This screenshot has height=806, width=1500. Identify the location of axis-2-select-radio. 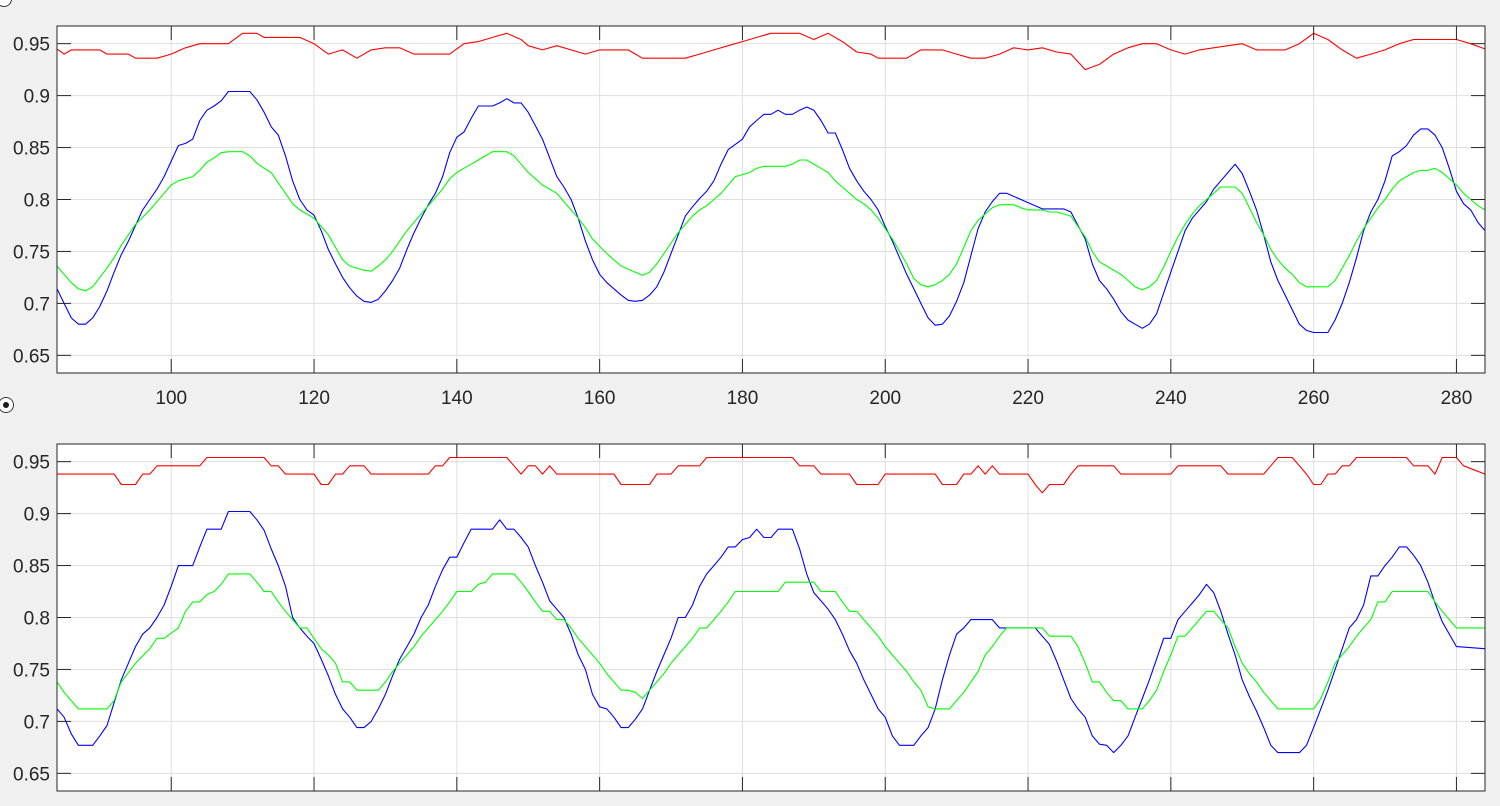
(7, 405).